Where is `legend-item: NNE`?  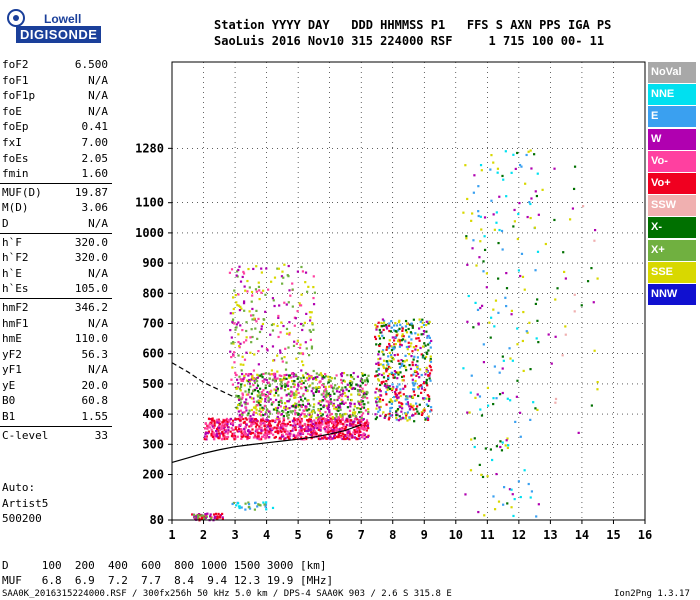 legend-item: NNE is located at coordinates (672, 95).